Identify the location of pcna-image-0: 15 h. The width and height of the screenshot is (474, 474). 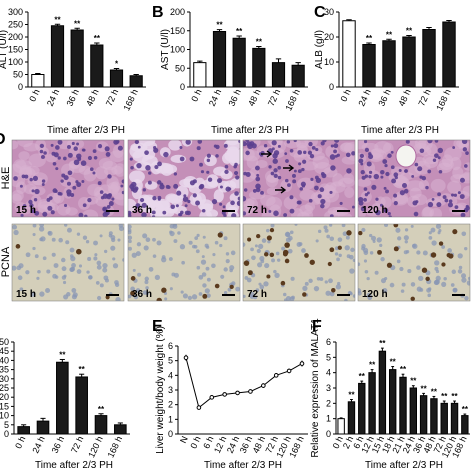
(68, 262).